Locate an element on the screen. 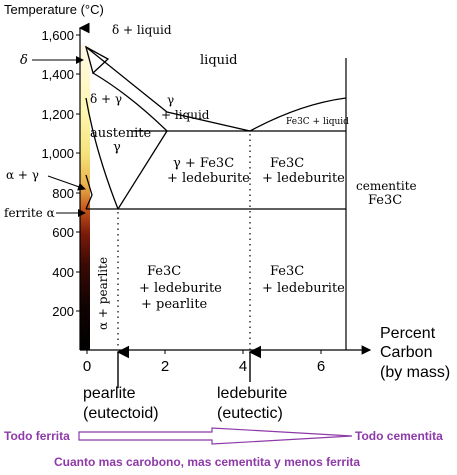  y-tick-600: 600 is located at coordinates (63, 232).